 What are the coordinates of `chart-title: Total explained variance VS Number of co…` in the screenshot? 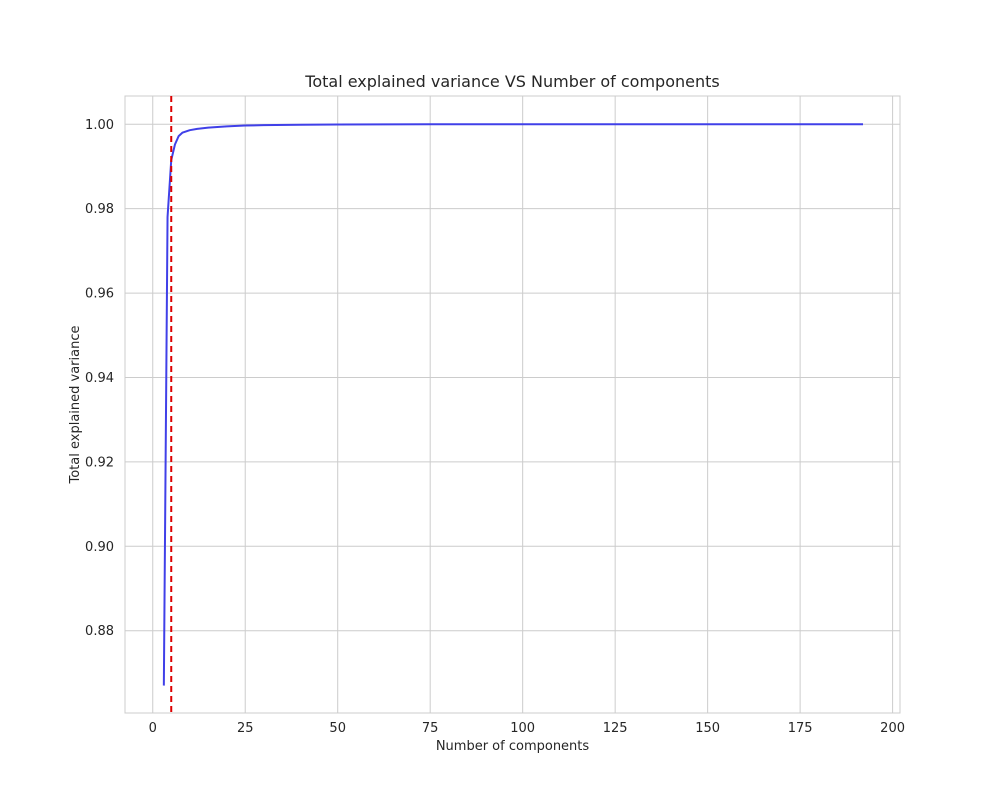 It's located at (511, 81).